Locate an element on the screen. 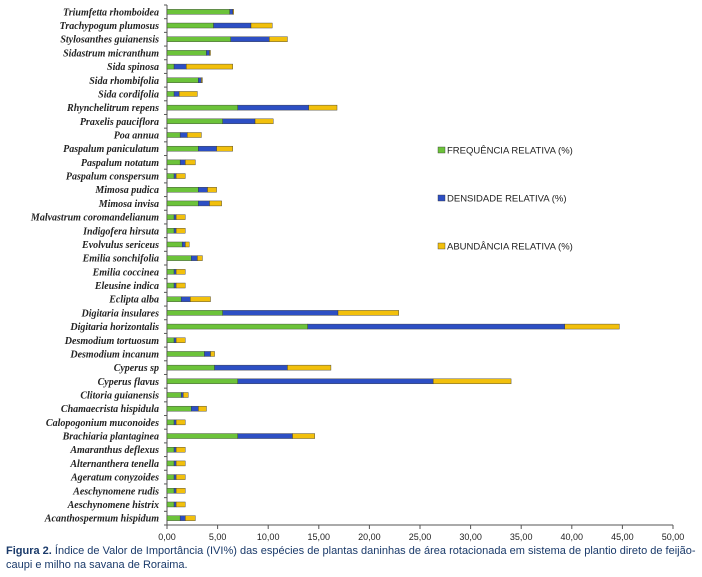  category-label: Chamaecrista hispidula is located at coordinates (110, 409).